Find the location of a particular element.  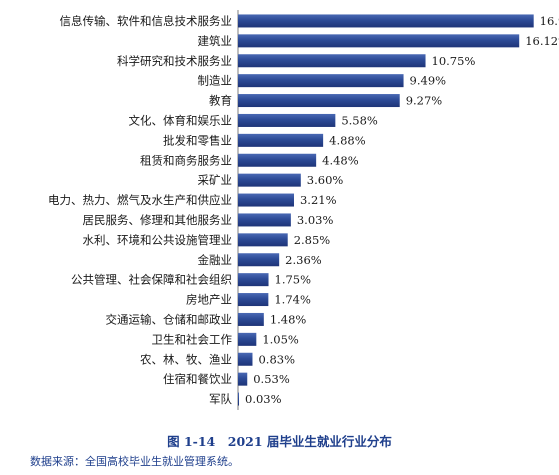

value-label: 1.75% is located at coordinates (293, 280).